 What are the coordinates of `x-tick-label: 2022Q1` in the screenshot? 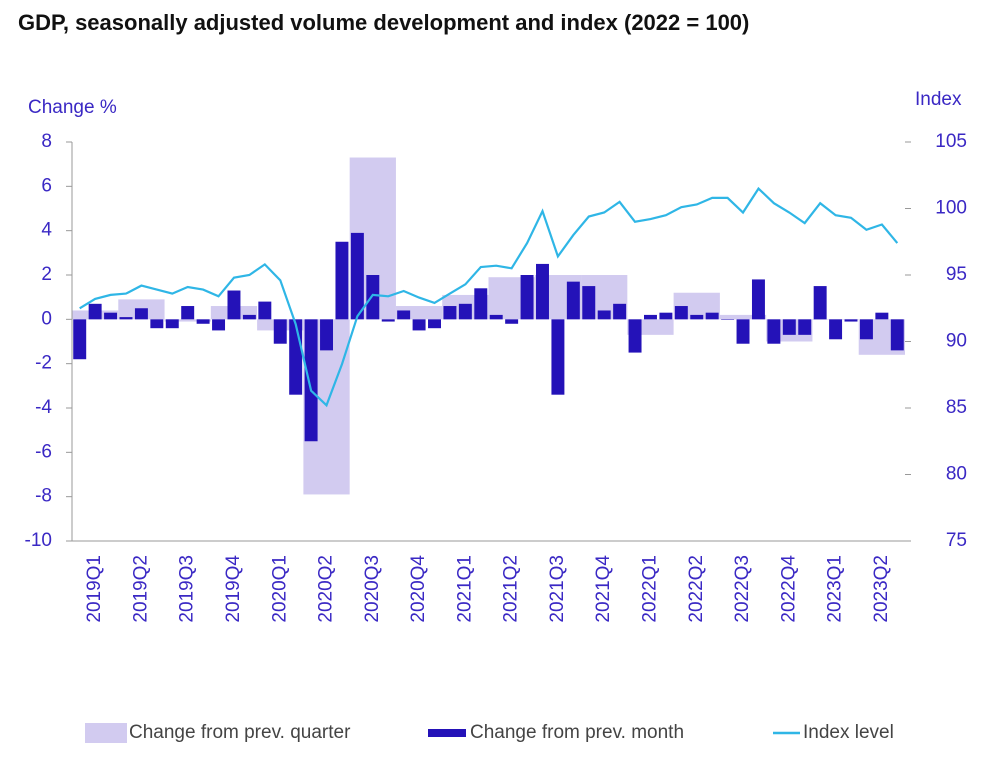 It's located at (649, 589).